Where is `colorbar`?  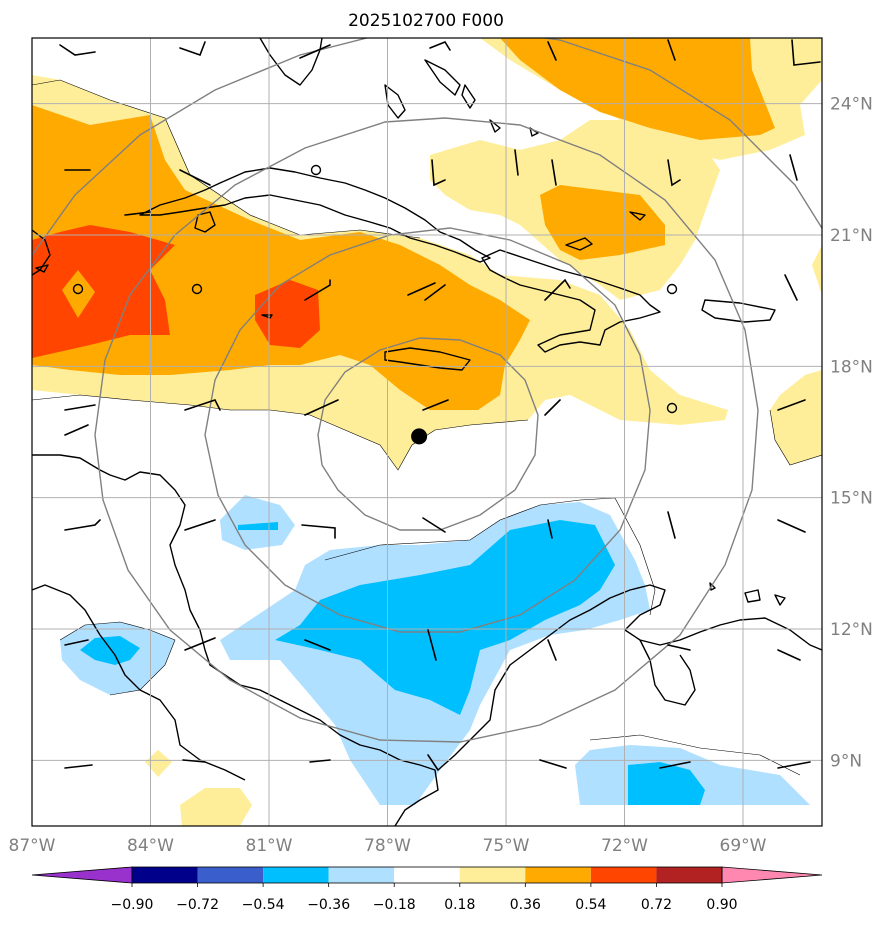 colorbar is located at coordinates (427, 876).